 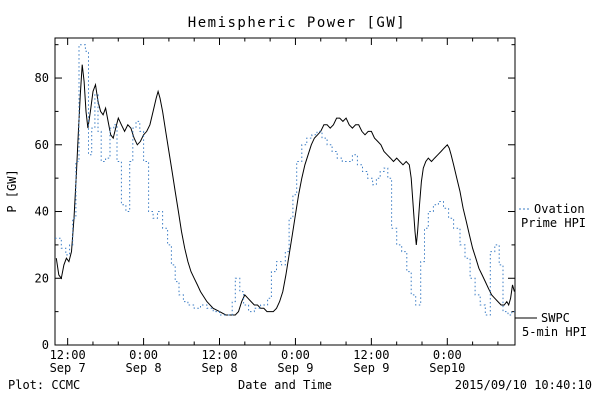 I want to click on x-axis-label: Date and Time, so click(x=285, y=385).